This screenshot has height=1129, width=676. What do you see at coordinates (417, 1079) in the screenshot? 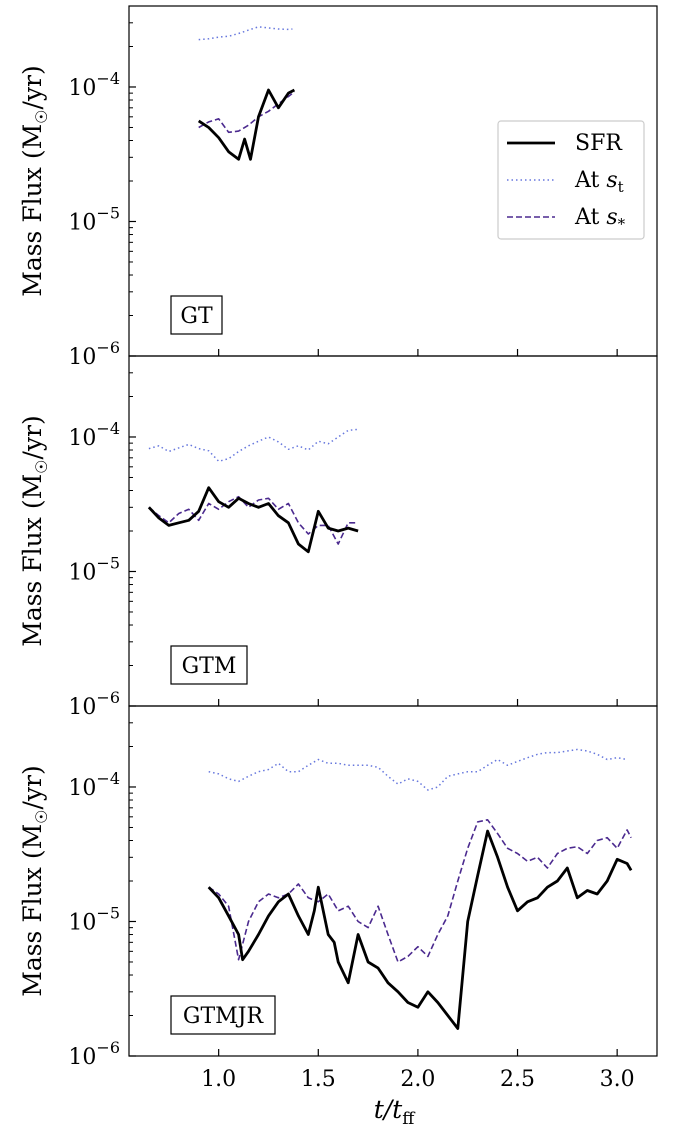
I see `x-tick-label: 2.0` at bounding box center [417, 1079].